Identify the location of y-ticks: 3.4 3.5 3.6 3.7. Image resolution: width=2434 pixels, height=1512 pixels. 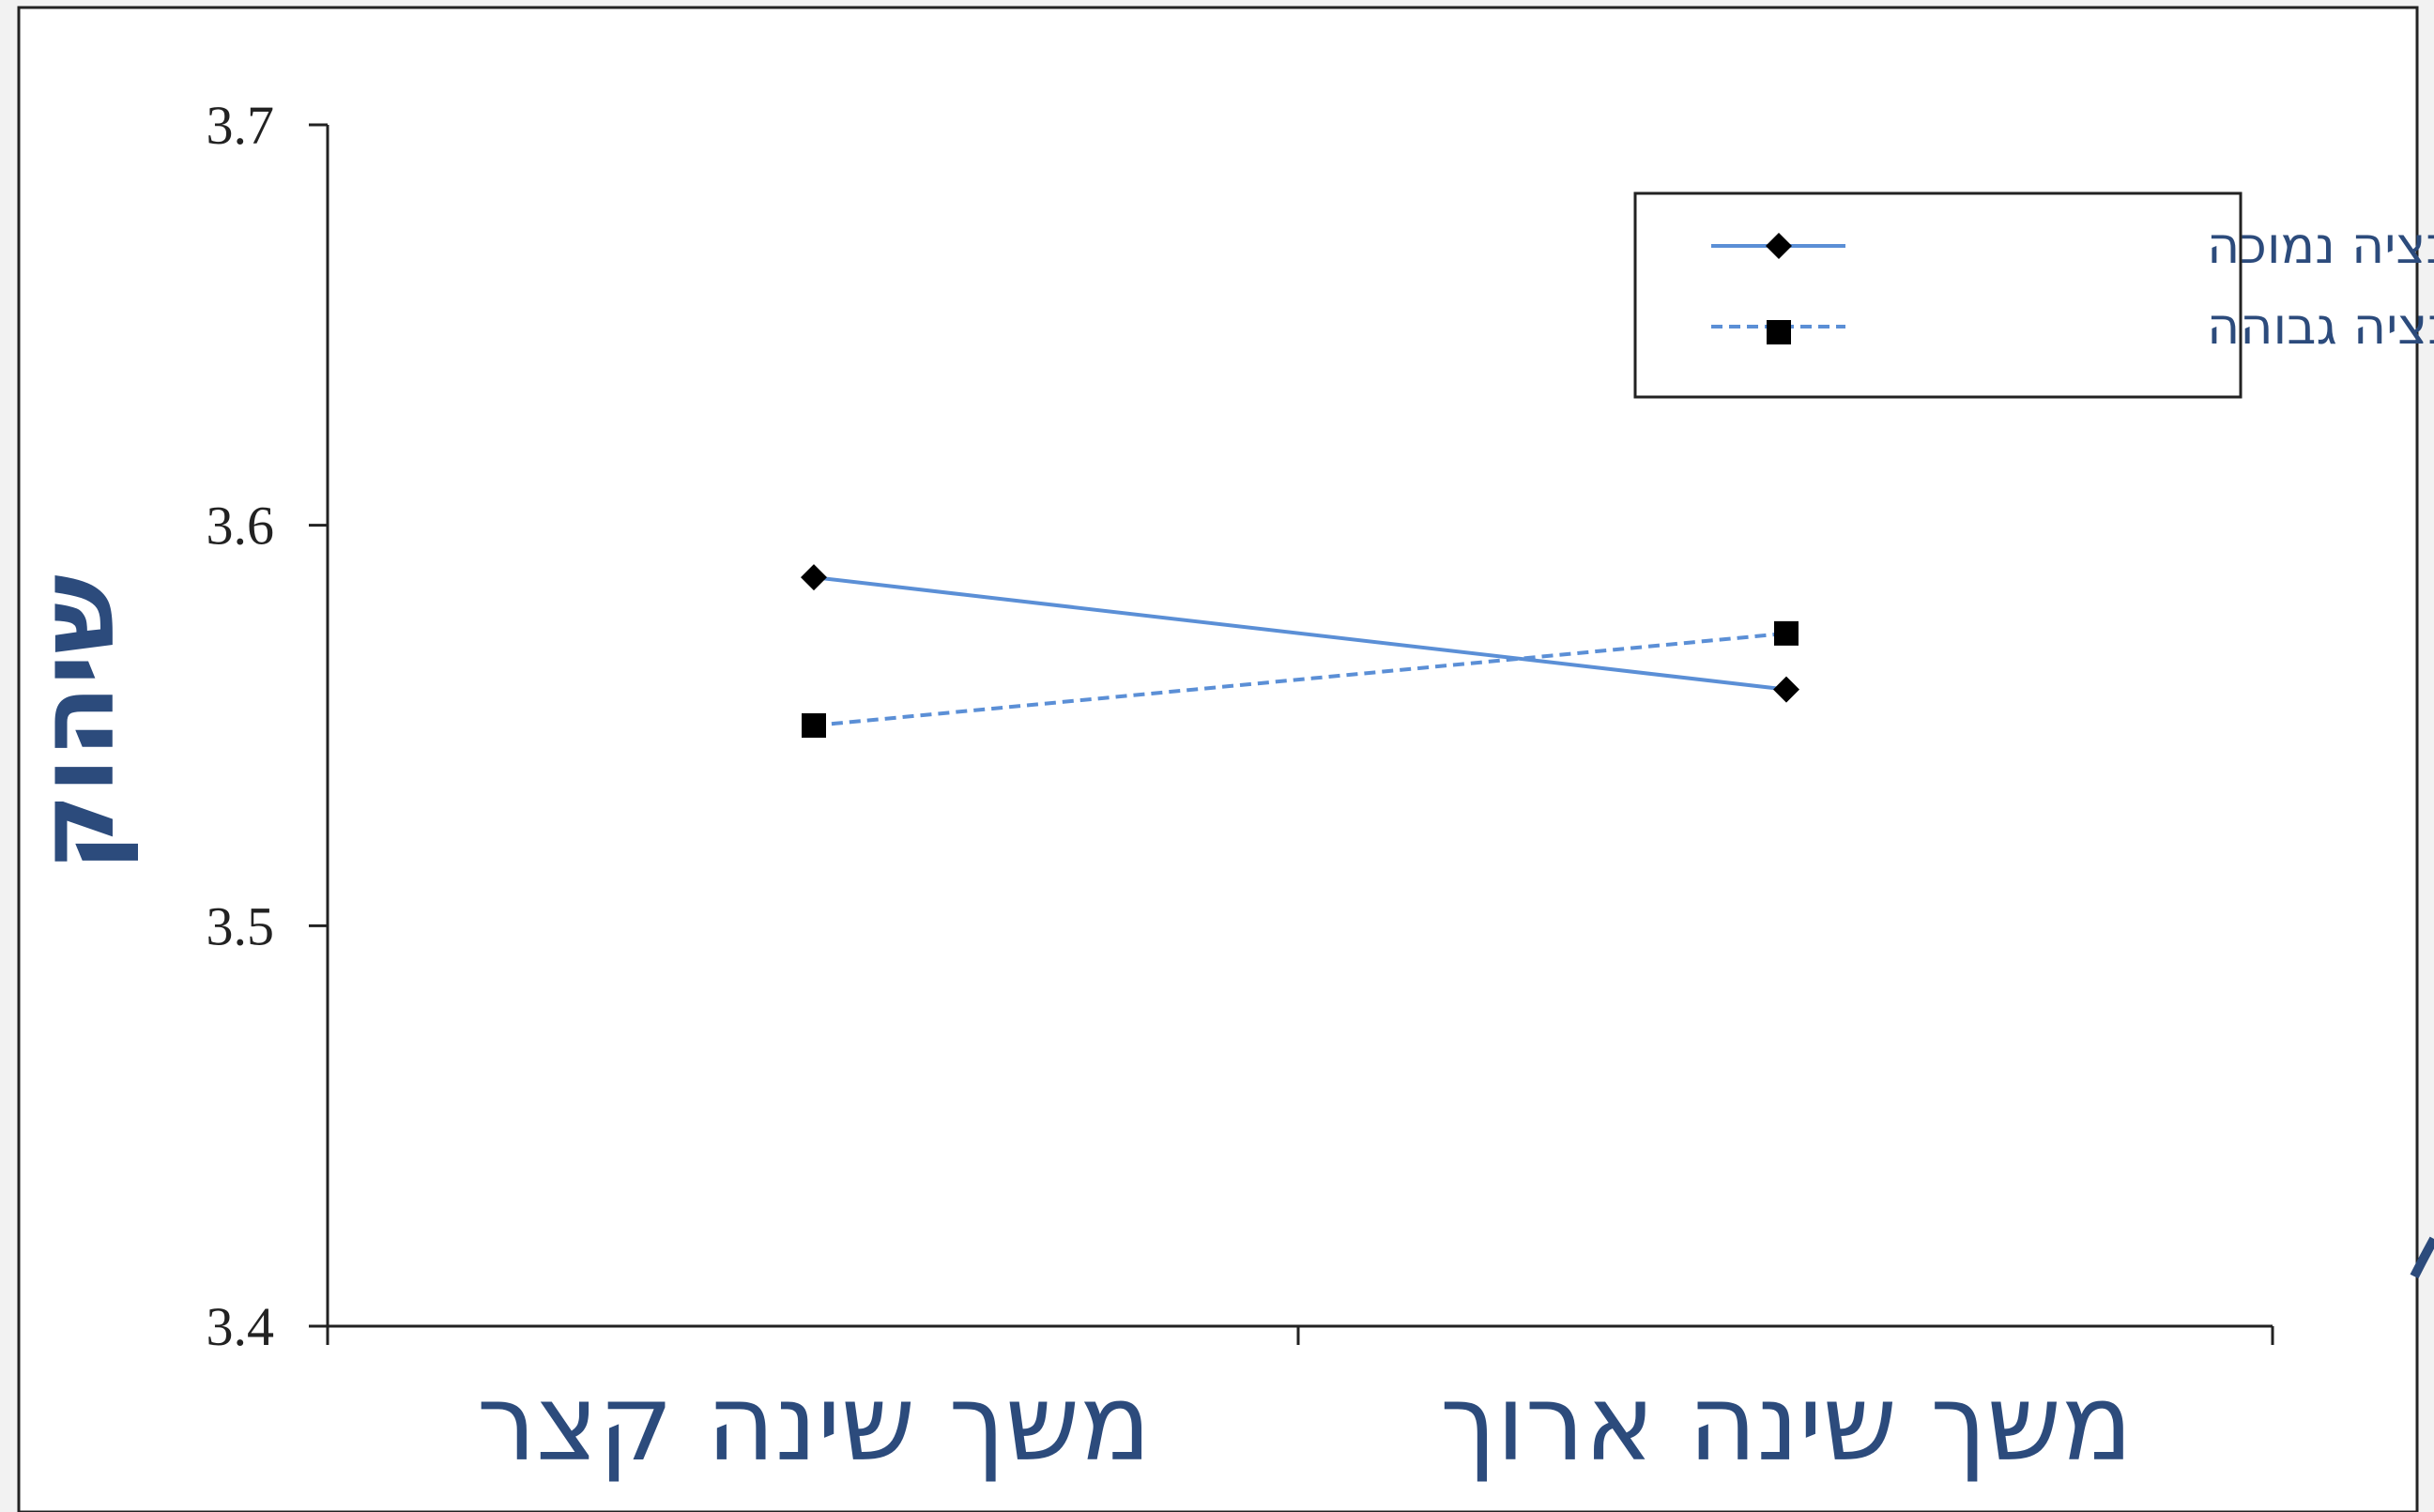
(267, 726).